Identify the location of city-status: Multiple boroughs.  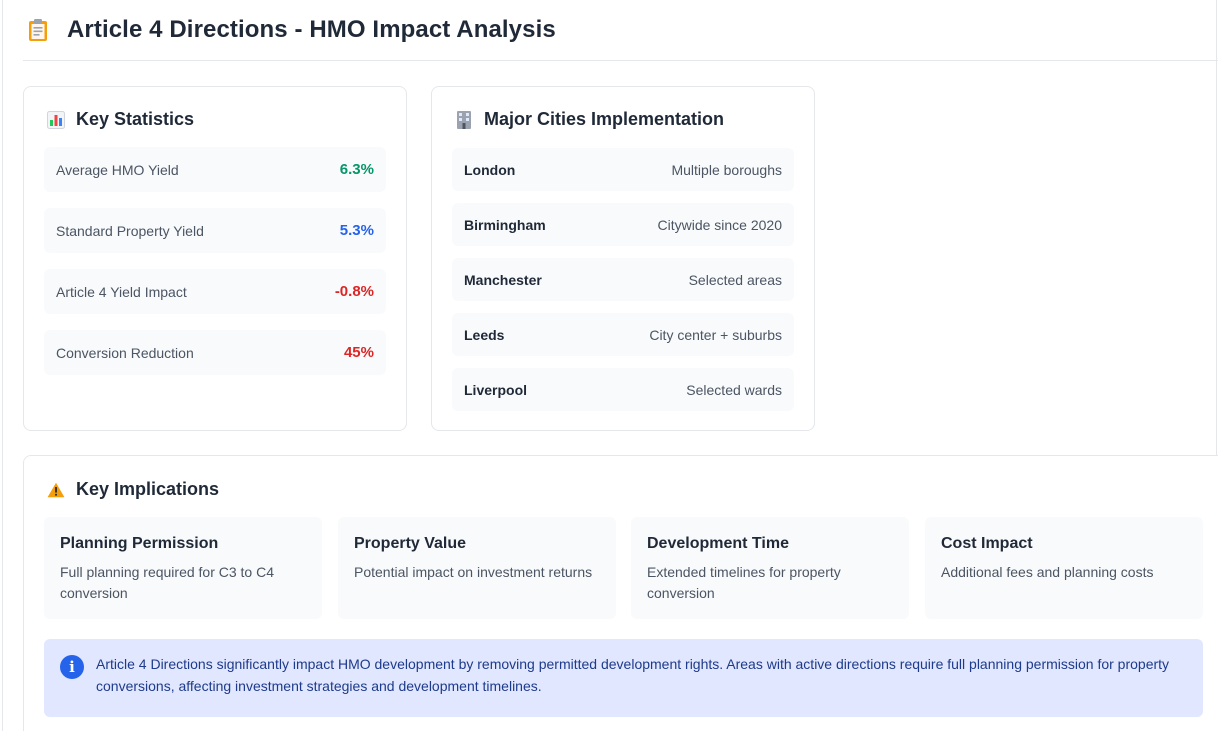
(726, 169).